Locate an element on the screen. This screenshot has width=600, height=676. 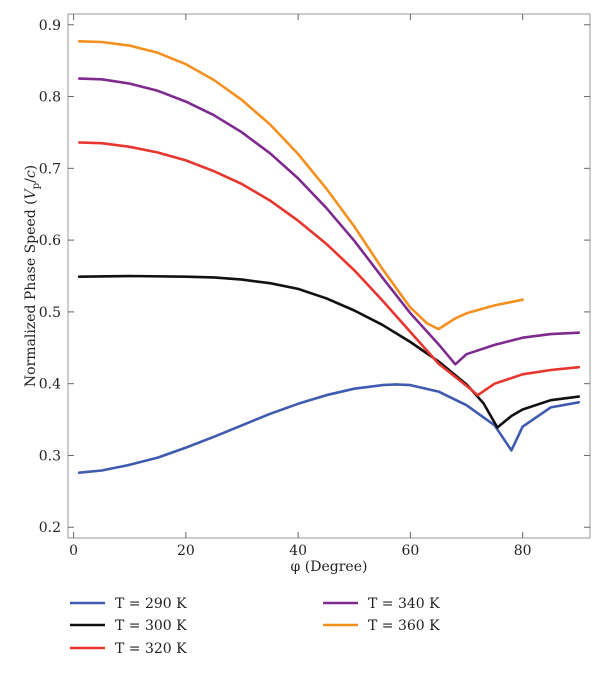
y-tick-label: 0.8 is located at coordinates (50, 98).